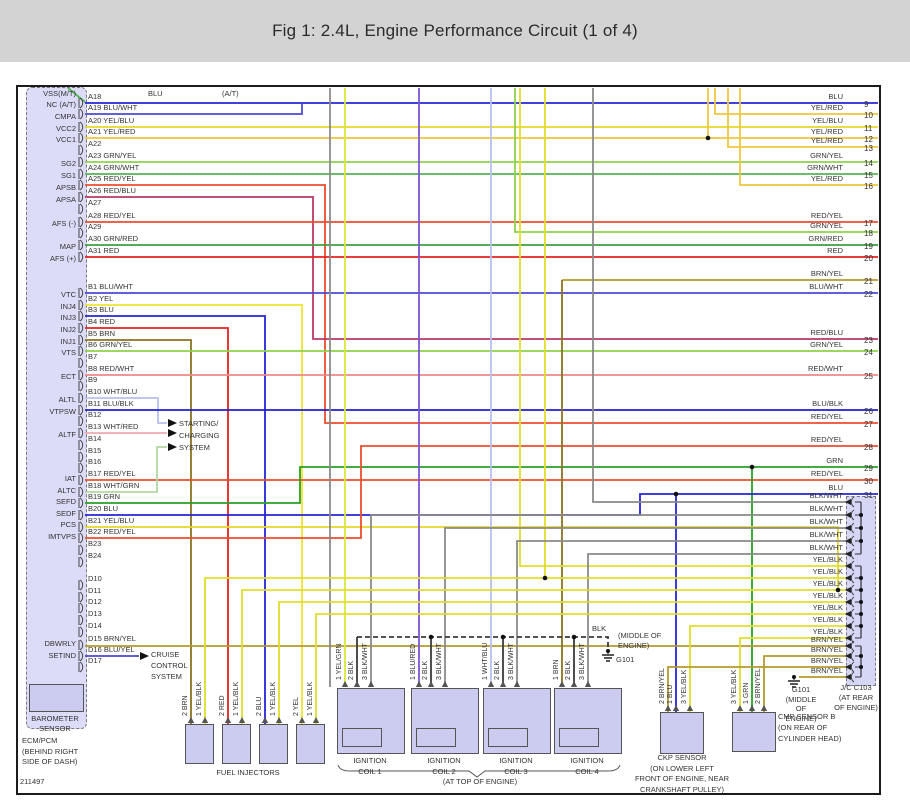 This screenshot has height=809, width=910. I want to click on barometer-sensor-label: SENSOR, so click(55, 728).